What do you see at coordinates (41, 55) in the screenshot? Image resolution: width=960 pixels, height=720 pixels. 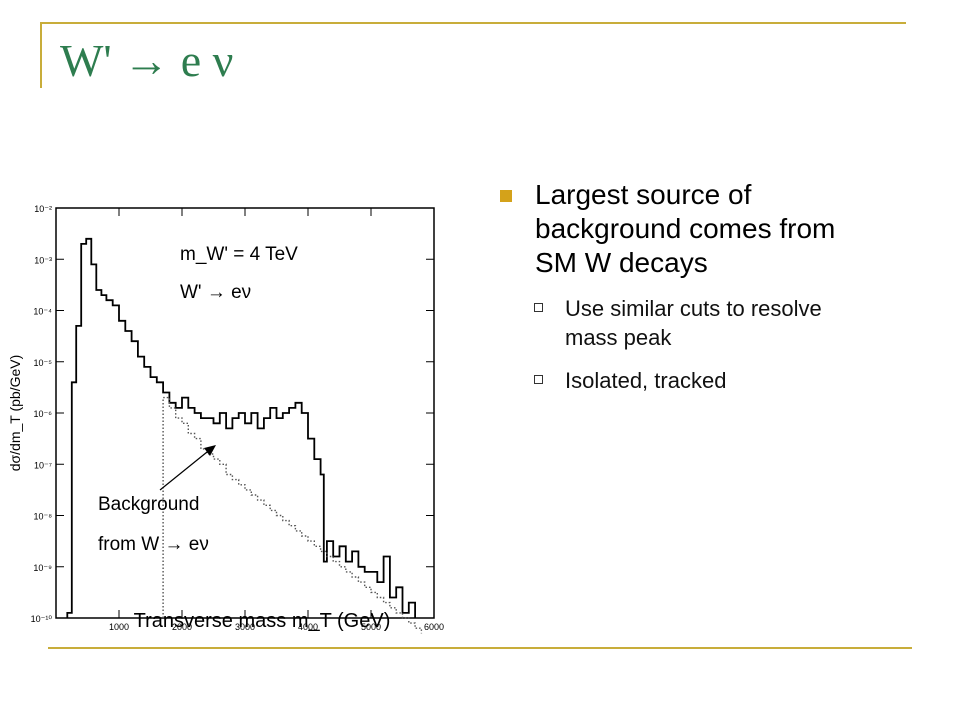 I see `left-rule` at bounding box center [41, 55].